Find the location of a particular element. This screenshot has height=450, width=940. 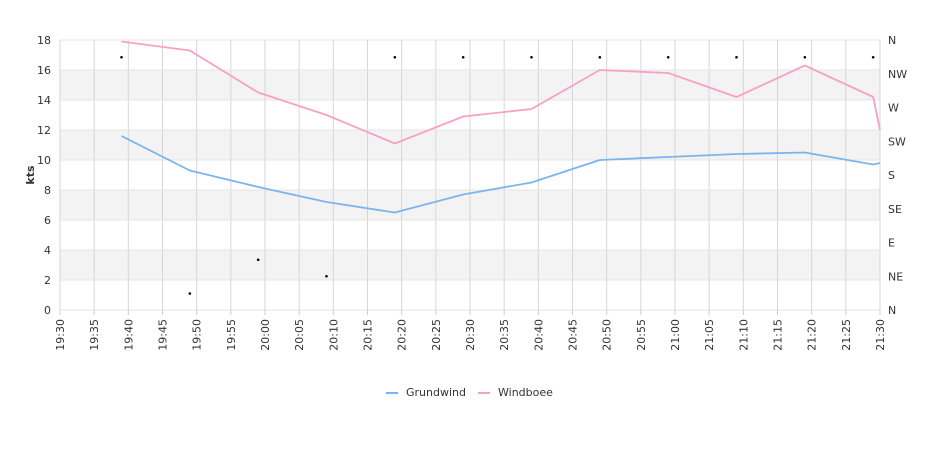

right-tick-label: SE is located at coordinates (895, 209).